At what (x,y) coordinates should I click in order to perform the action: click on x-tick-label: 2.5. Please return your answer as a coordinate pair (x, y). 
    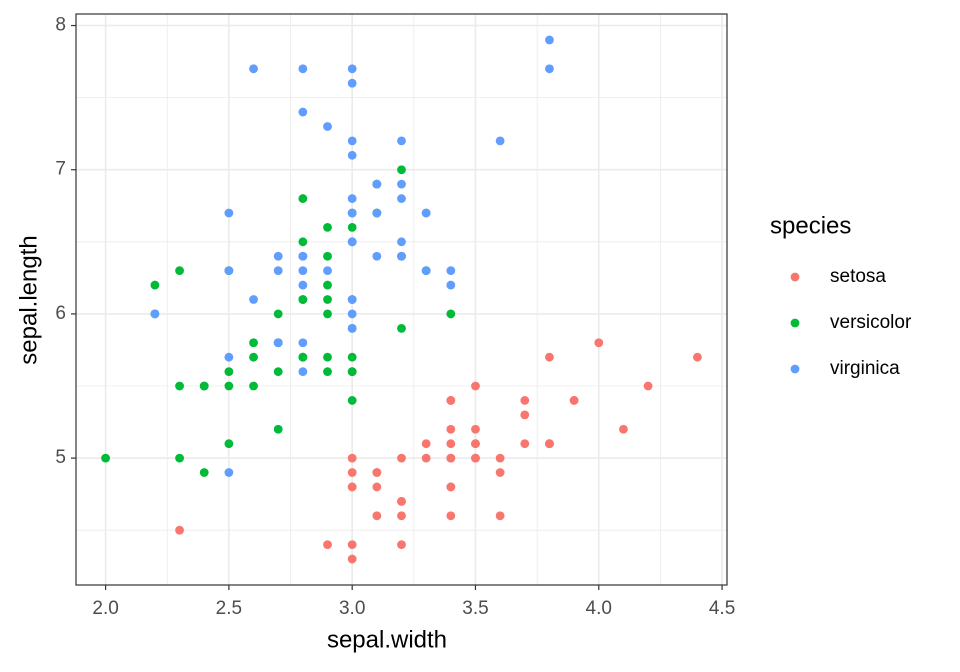
    Looking at the image, I should click on (229, 608).